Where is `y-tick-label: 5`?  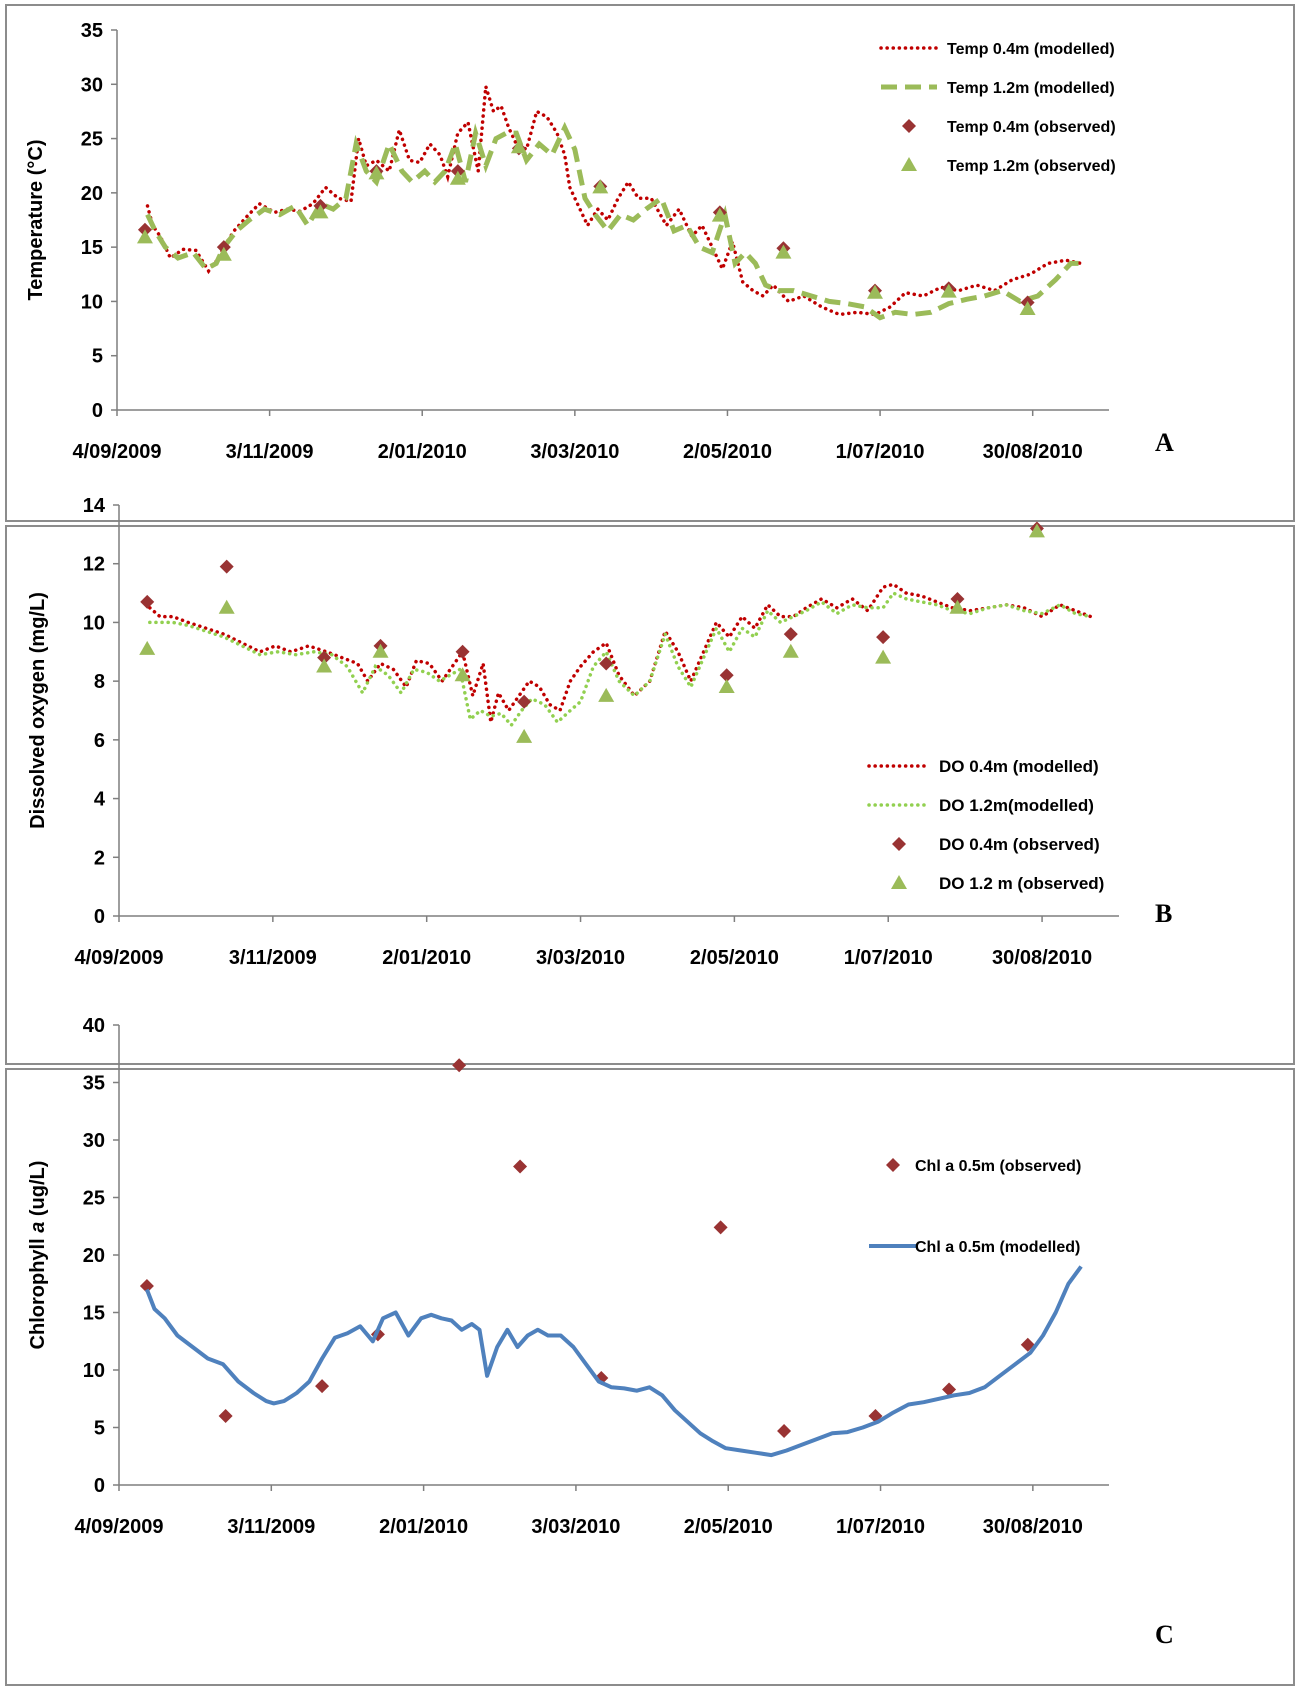 y-tick-label: 5 is located at coordinates (99, 1429).